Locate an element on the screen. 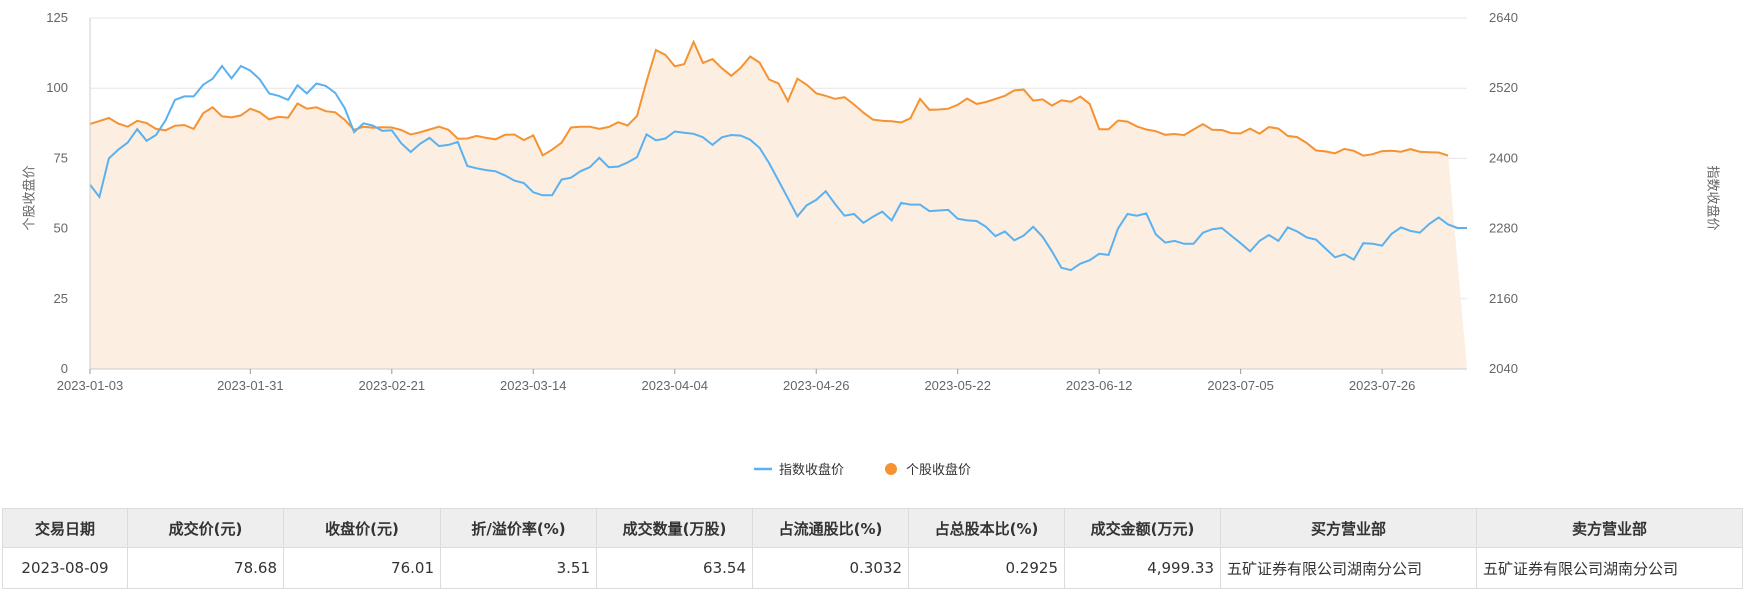  col-amount: 成交金额(万元) is located at coordinates (1142, 528).